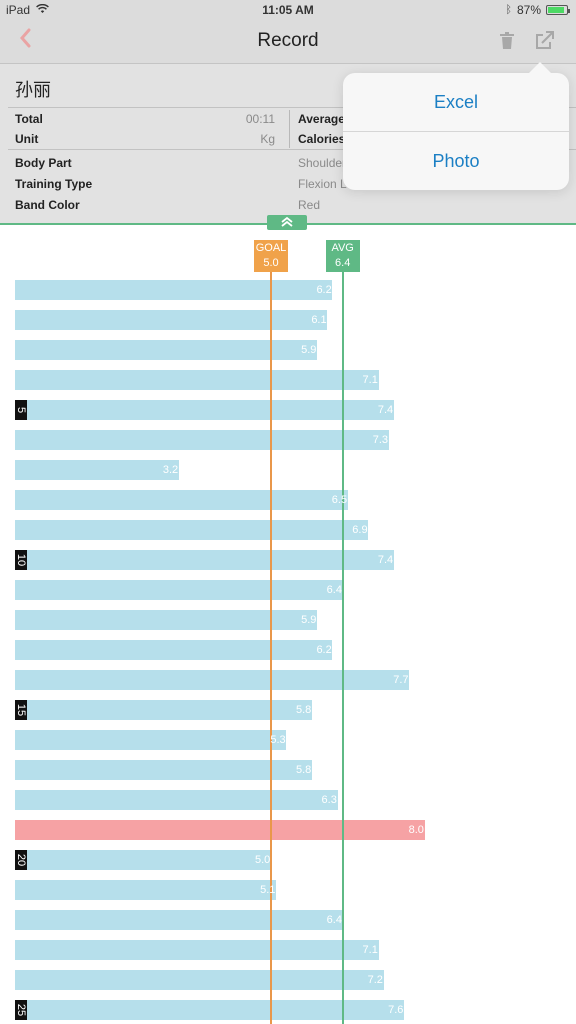  I want to click on collapse-handle, so click(287, 222).